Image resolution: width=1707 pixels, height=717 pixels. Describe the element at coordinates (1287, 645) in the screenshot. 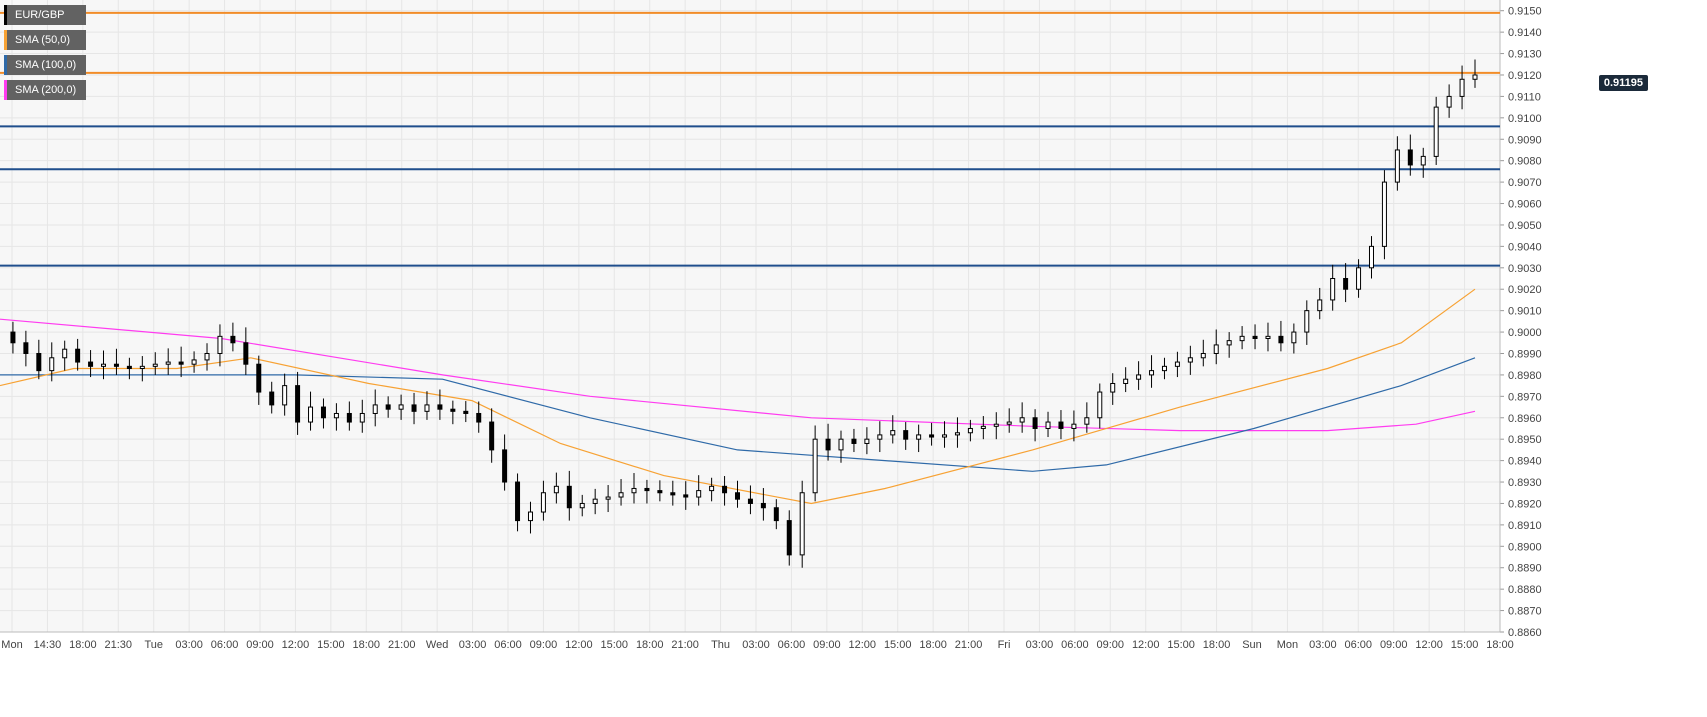

I see `x-tick-label: Mon` at that location.